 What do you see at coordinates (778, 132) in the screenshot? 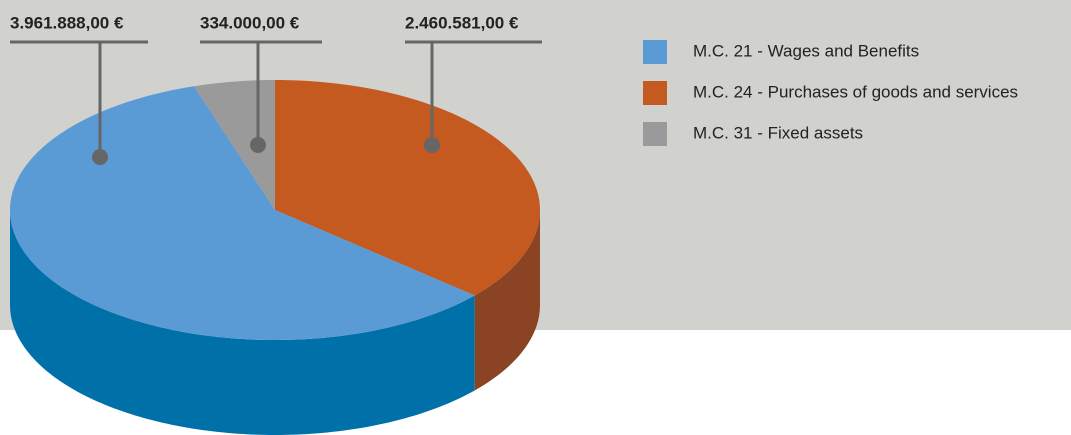
I see `legend-label: M.C. 31 - Fixed assets` at bounding box center [778, 132].